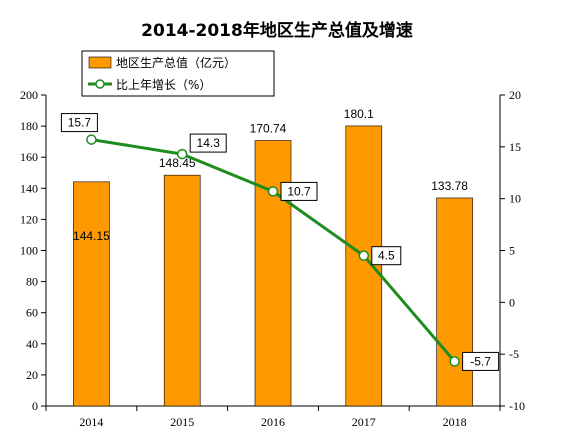 Image resolution: width=569 pixels, height=438 pixels. What do you see at coordinates (32, 282) in the screenshot?
I see `y-left-tick-label: 80` at bounding box center [32, 282].